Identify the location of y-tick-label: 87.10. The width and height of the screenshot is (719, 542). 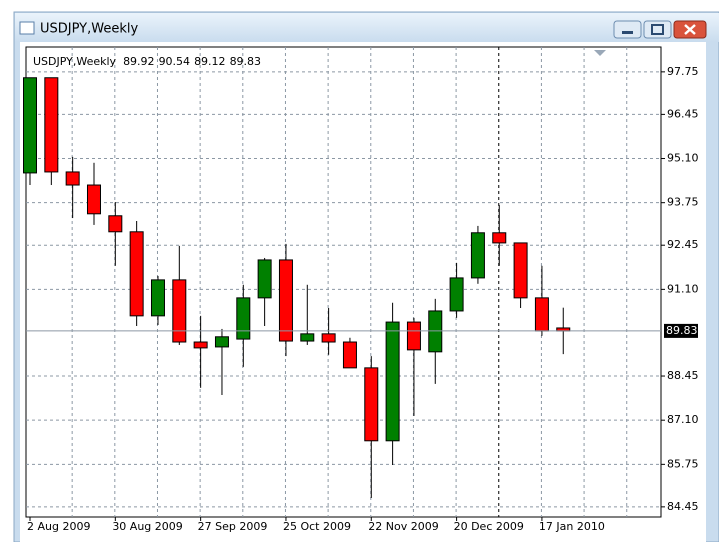
(683, 419).